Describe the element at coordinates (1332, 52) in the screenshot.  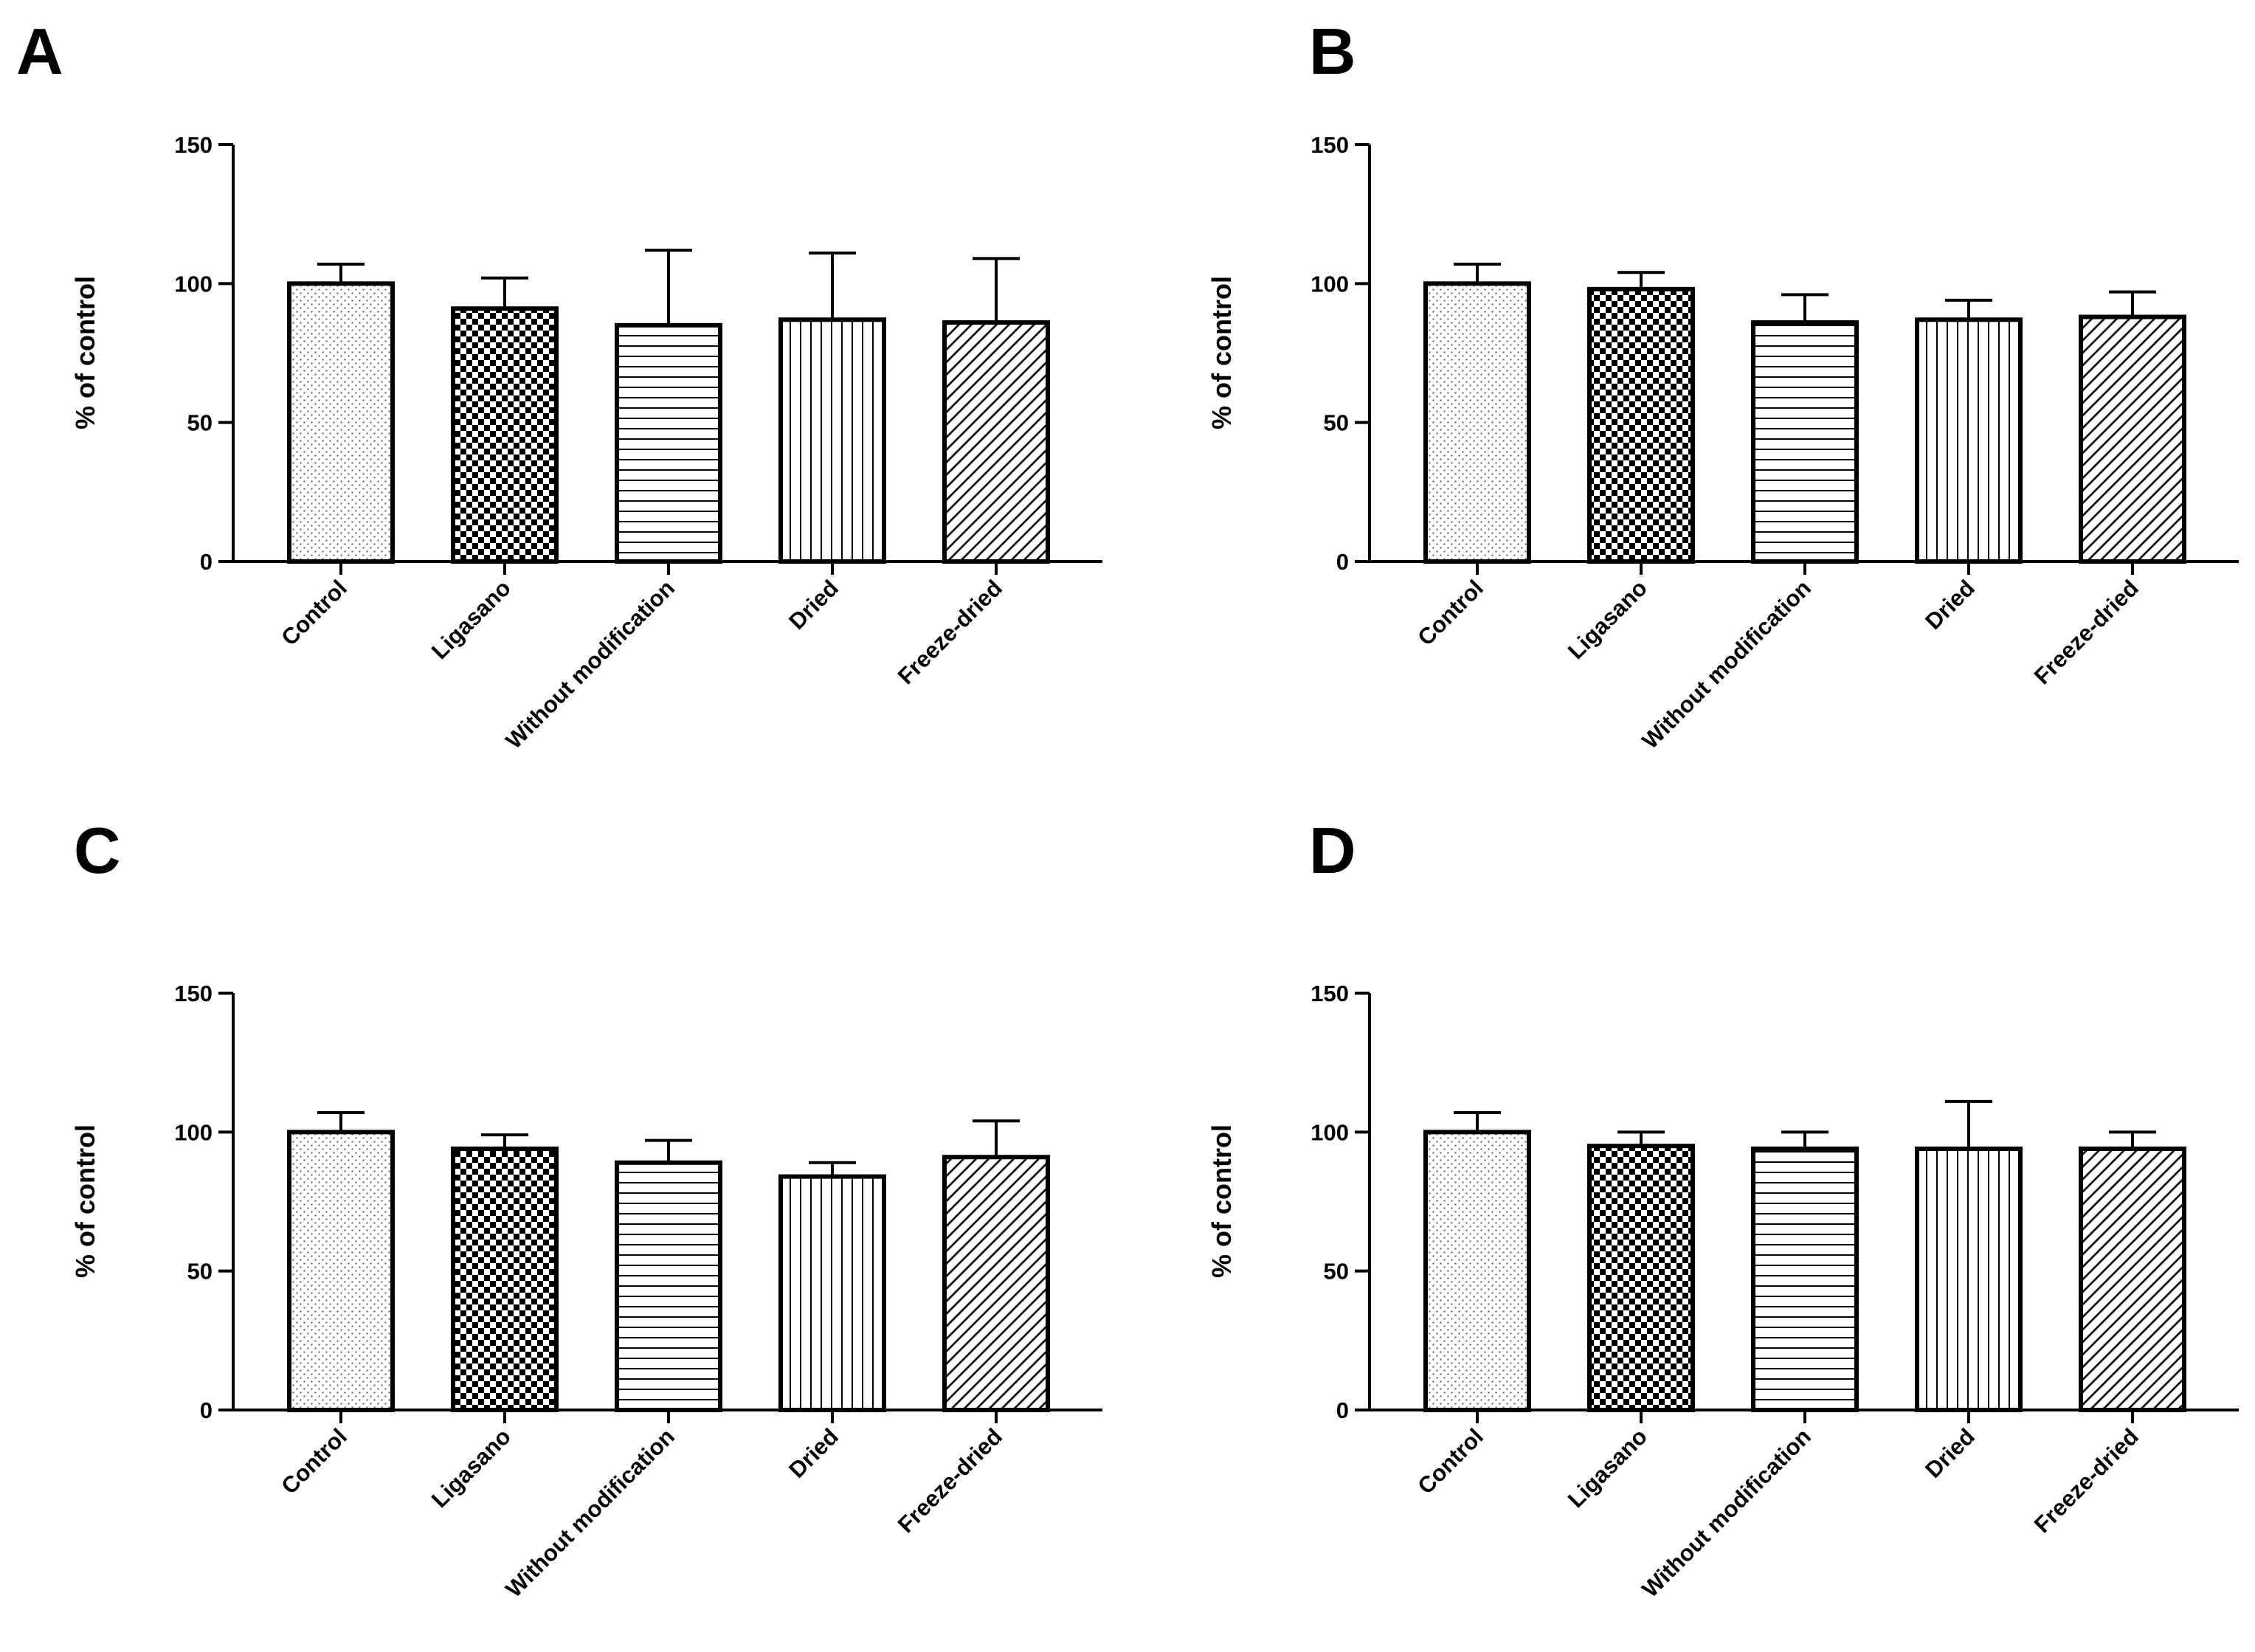
I see `panel-letter: B` at that location.